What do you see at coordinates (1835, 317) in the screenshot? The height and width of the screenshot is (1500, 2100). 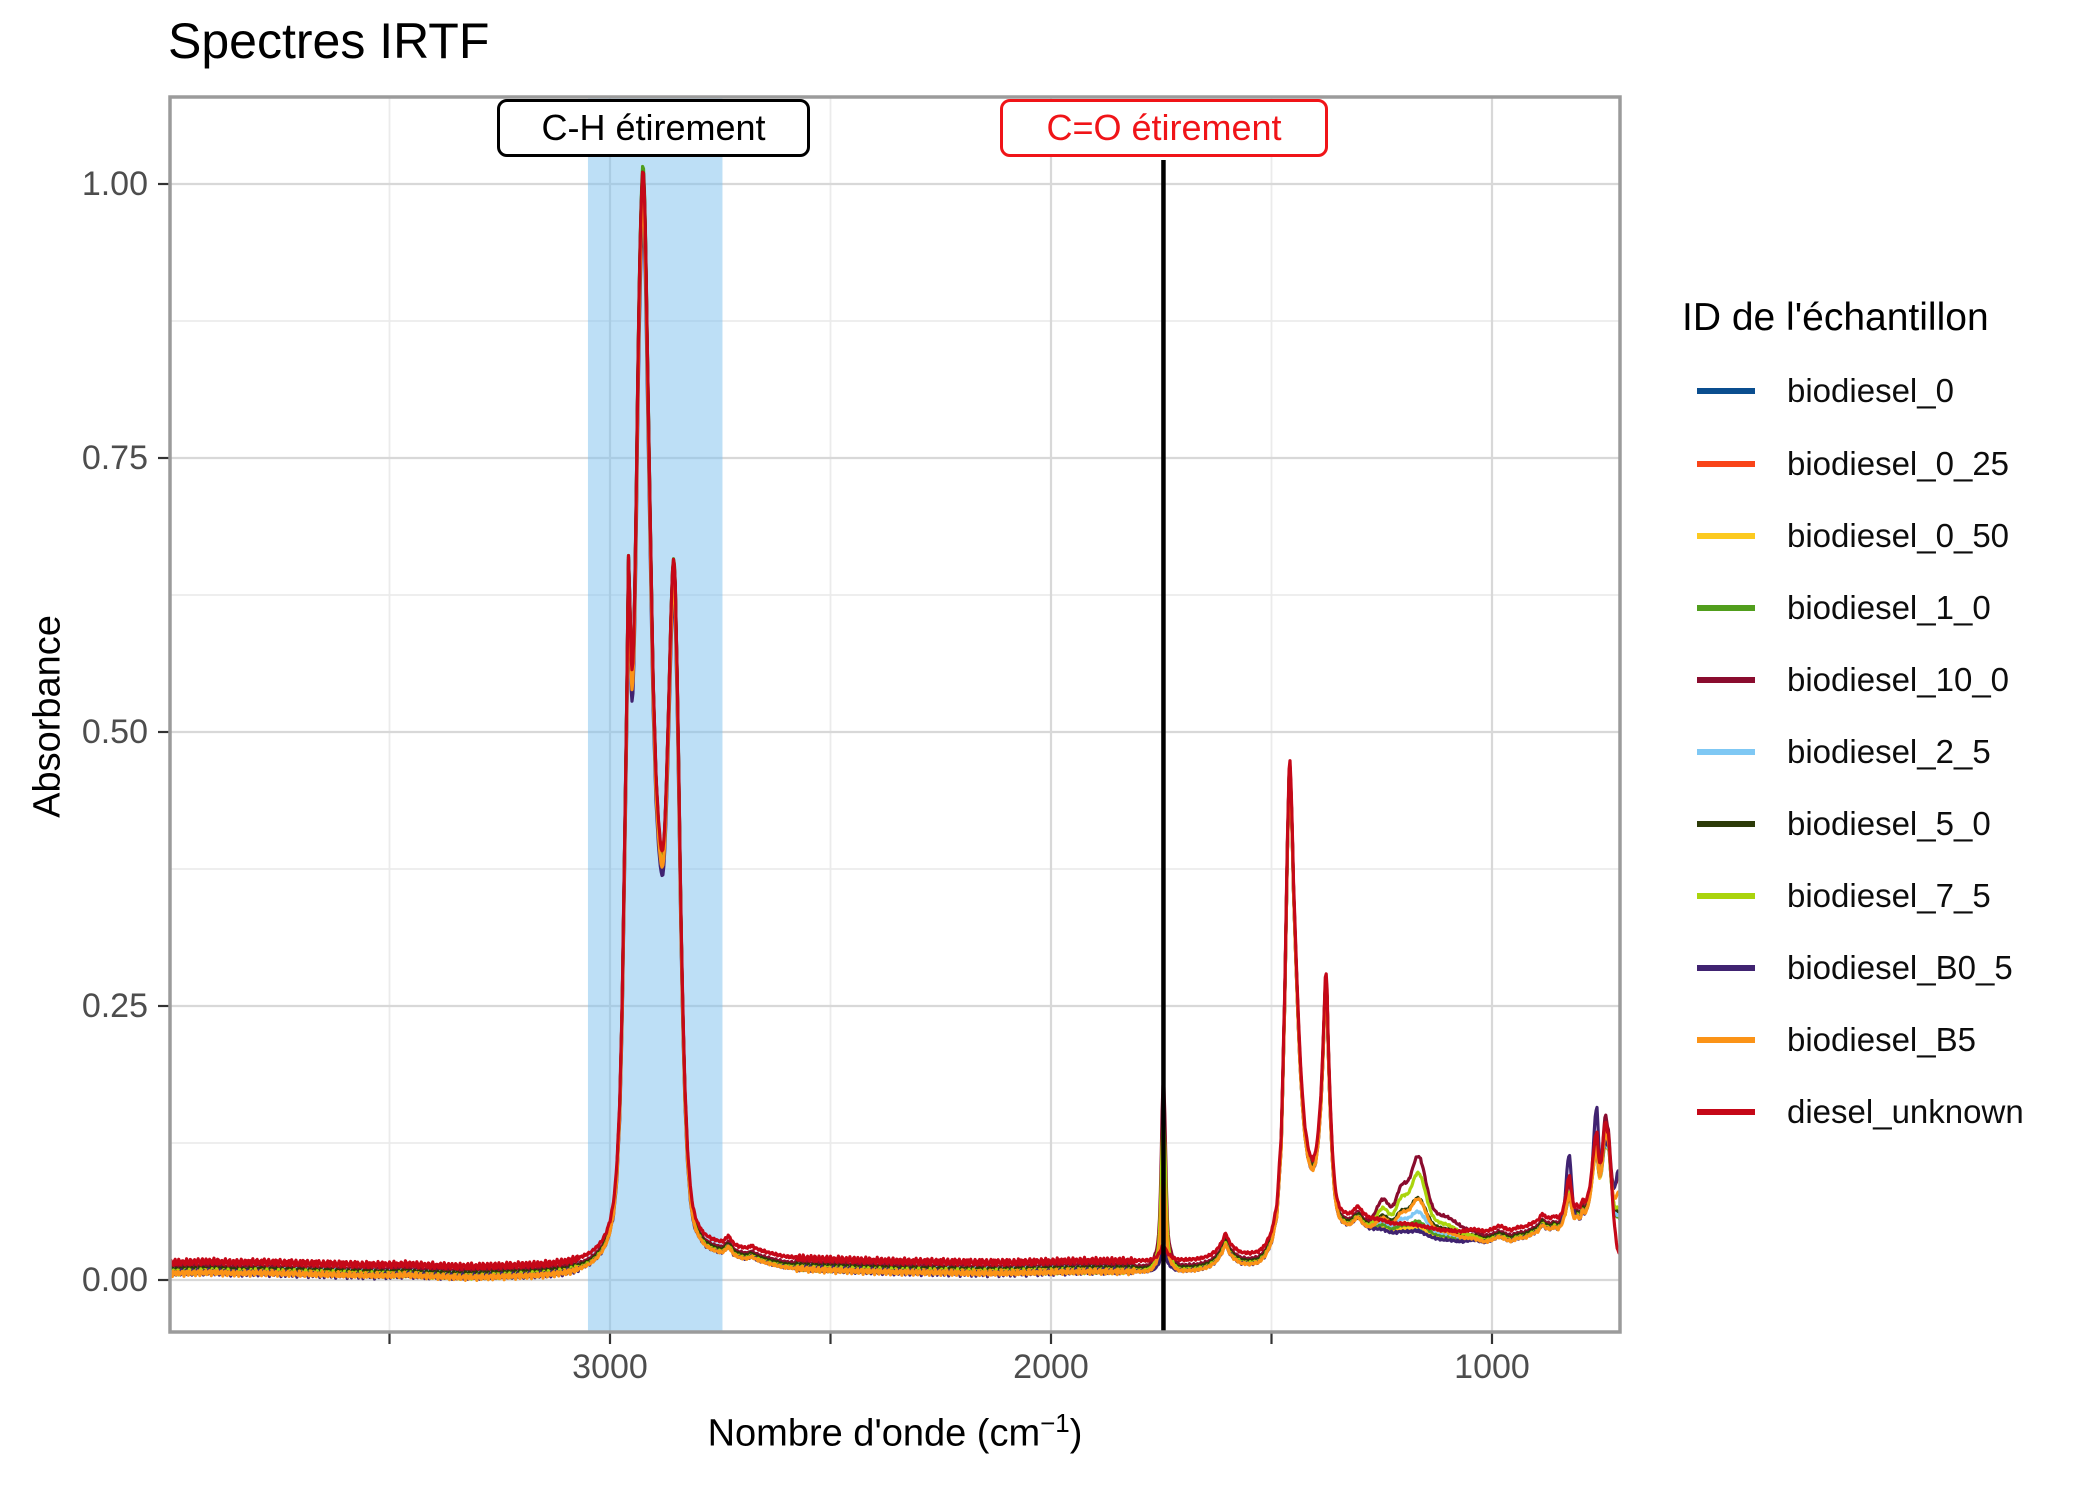 I see `legend-title: ID de l'échantillon` at bounding box center [1835, 317].